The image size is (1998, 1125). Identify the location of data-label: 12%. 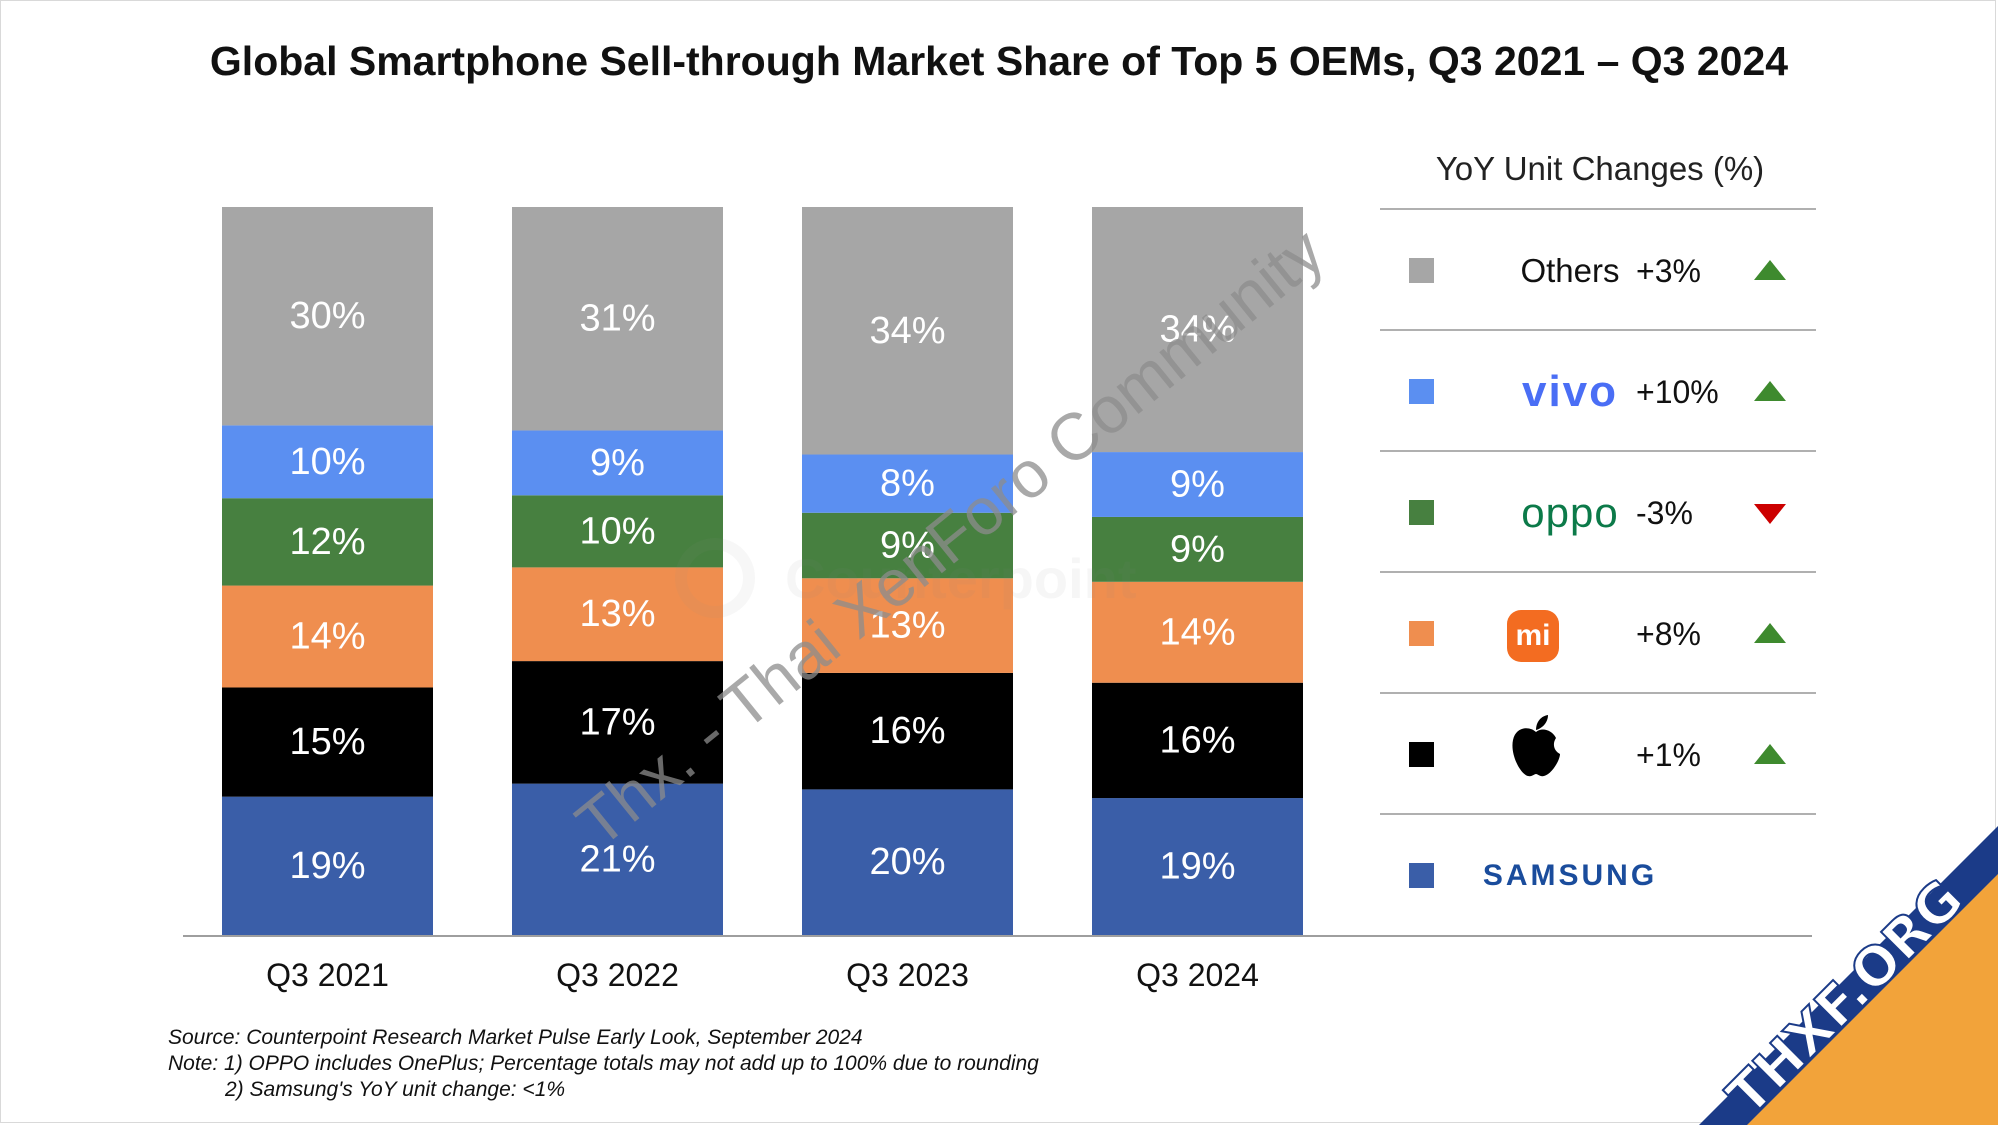
(327, 542).